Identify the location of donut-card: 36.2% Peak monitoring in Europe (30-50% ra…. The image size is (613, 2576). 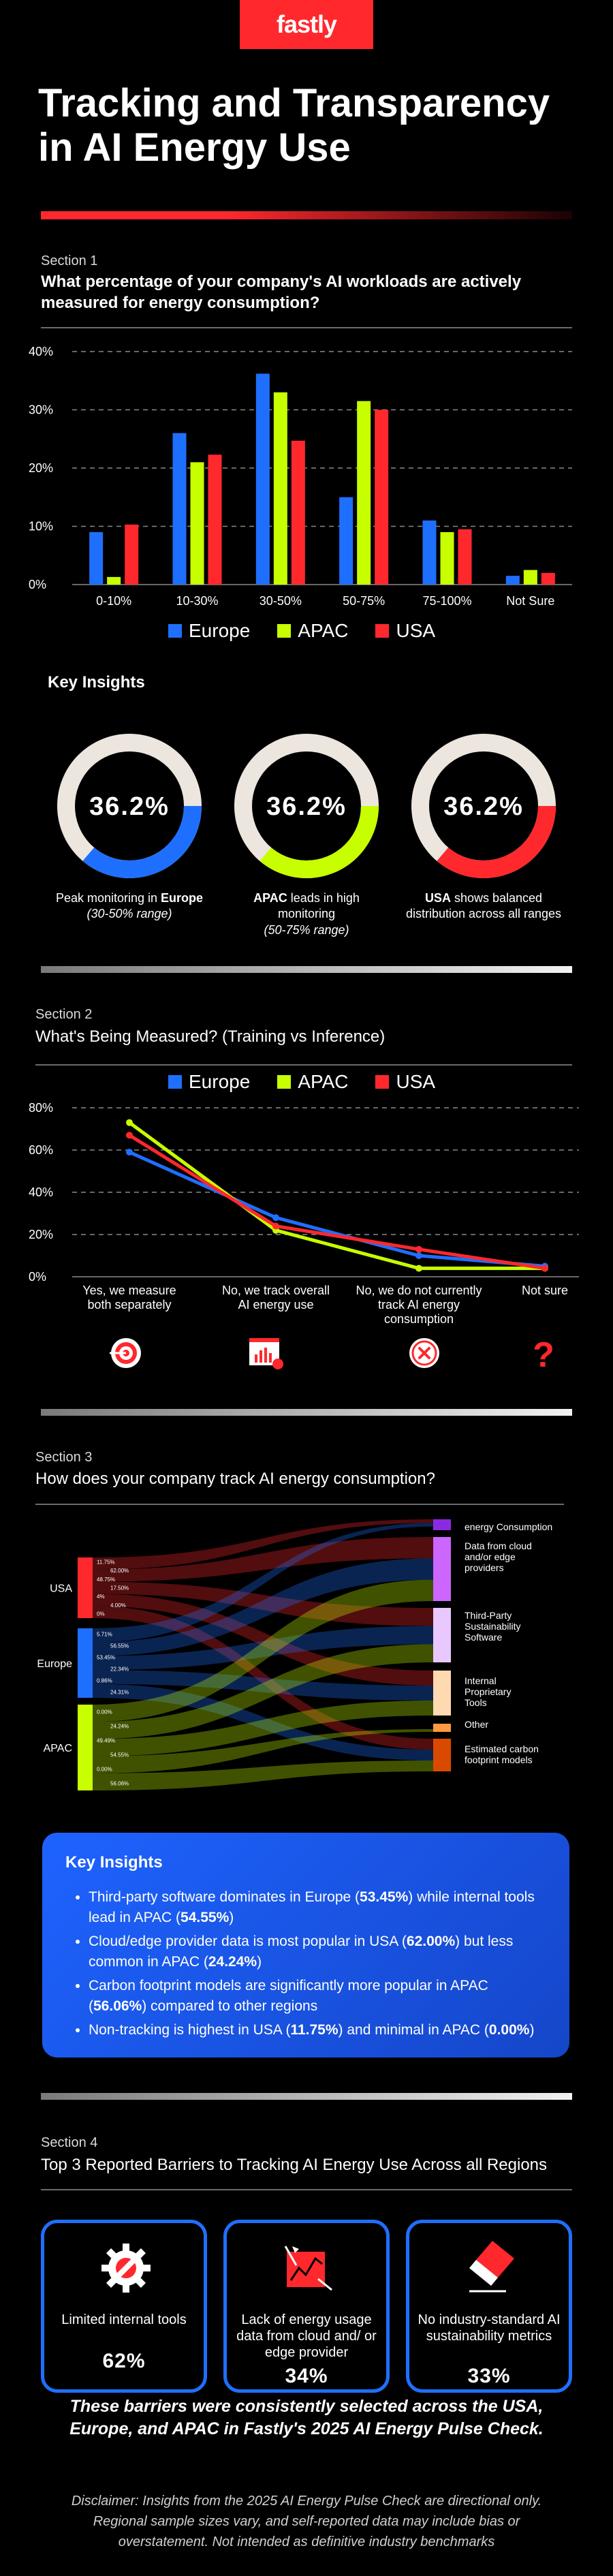
(129, 827).